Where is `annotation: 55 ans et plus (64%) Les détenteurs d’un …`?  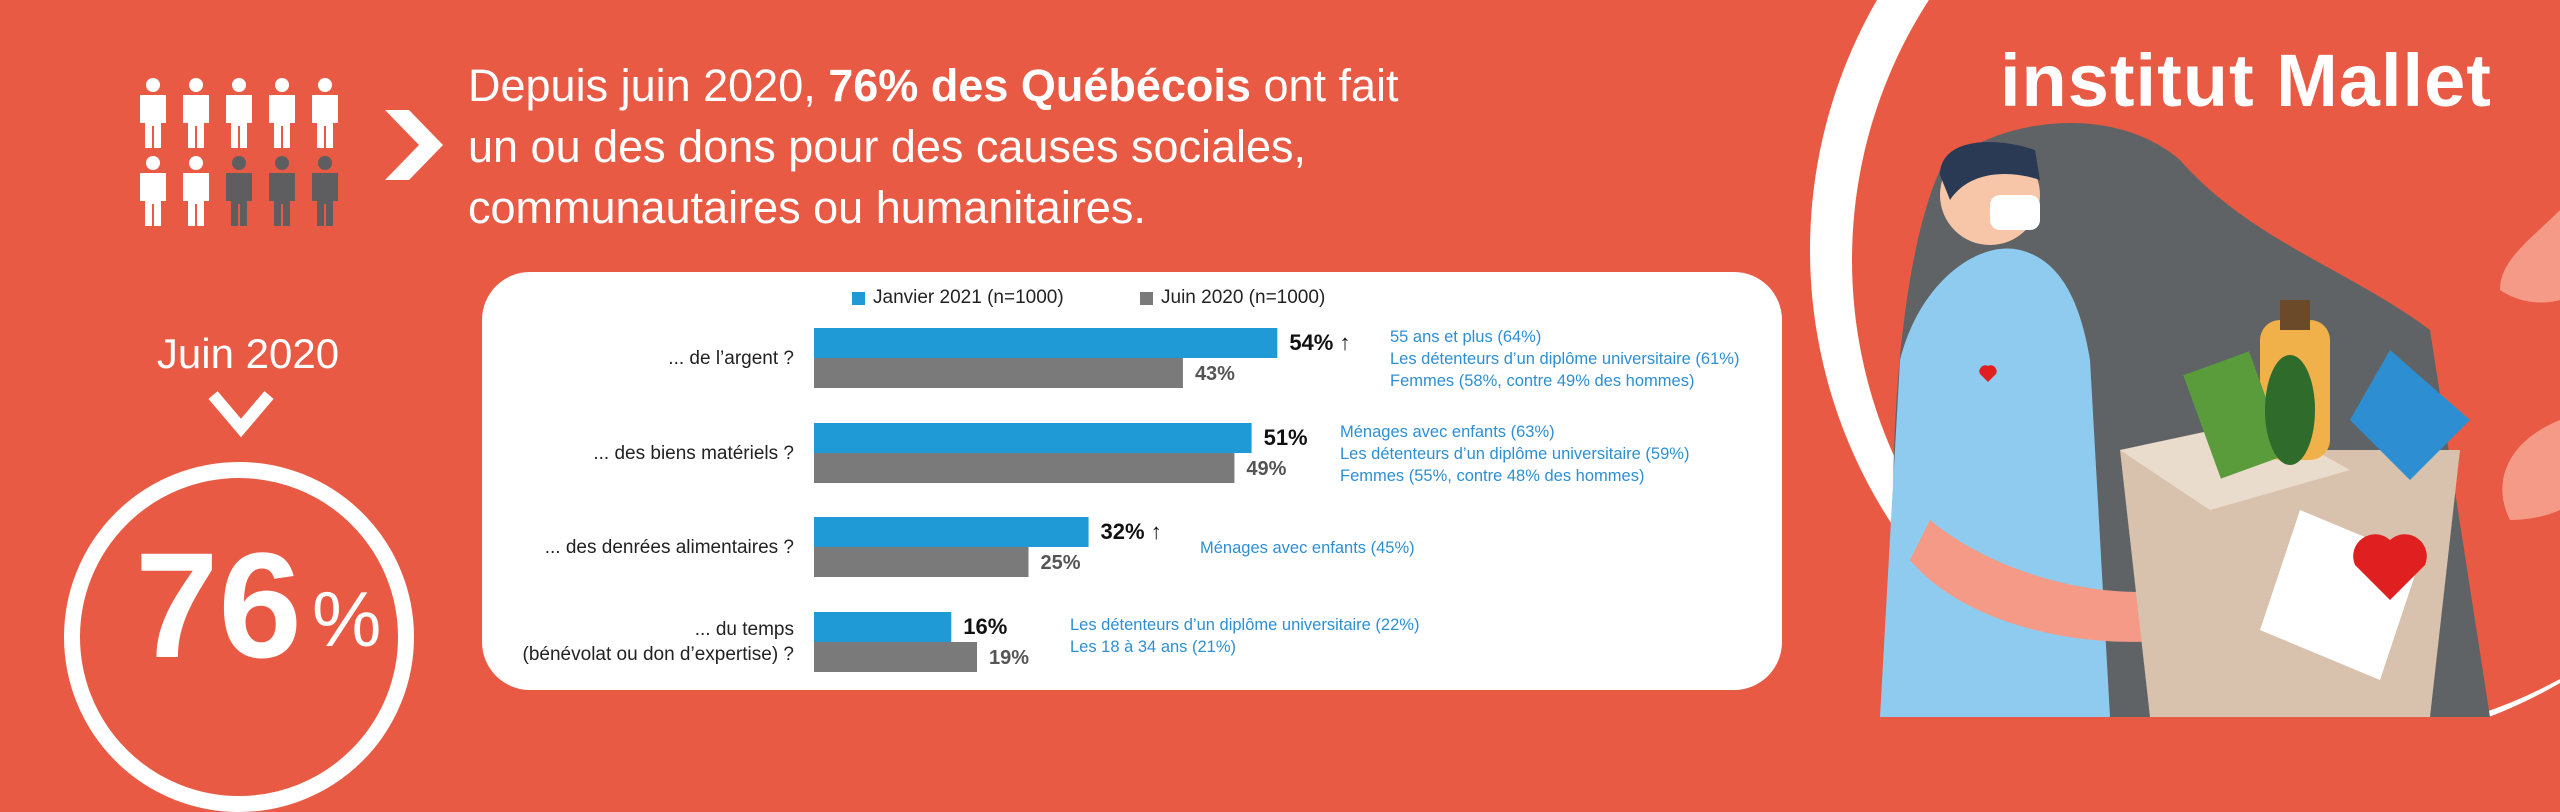
annotation: 55 ans et plus (64%) Les détenteurs d’un … is located at coordinates (1564, 359).